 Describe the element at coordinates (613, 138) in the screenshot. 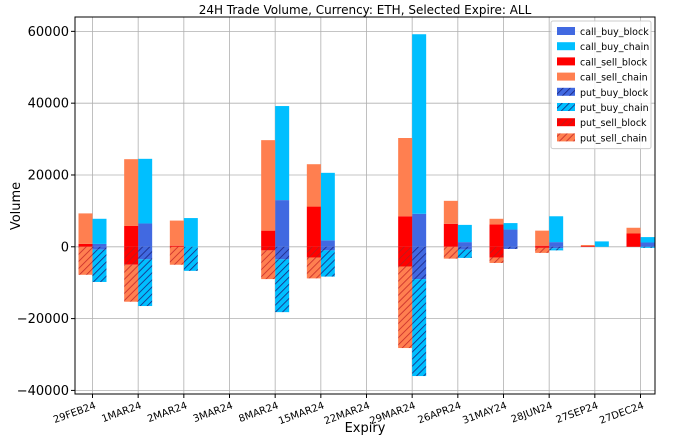

I see `legend-label: put_sell_chain` at that location.